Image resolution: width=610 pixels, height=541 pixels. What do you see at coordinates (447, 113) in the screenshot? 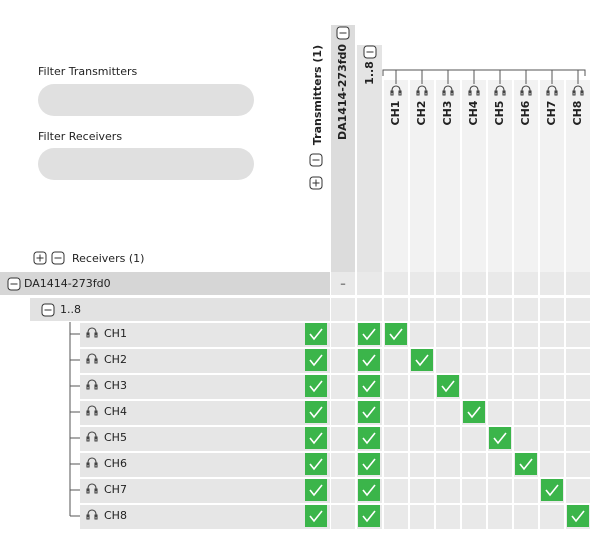
I see `tx-channel: CH3` at bounding box center [447, 113].